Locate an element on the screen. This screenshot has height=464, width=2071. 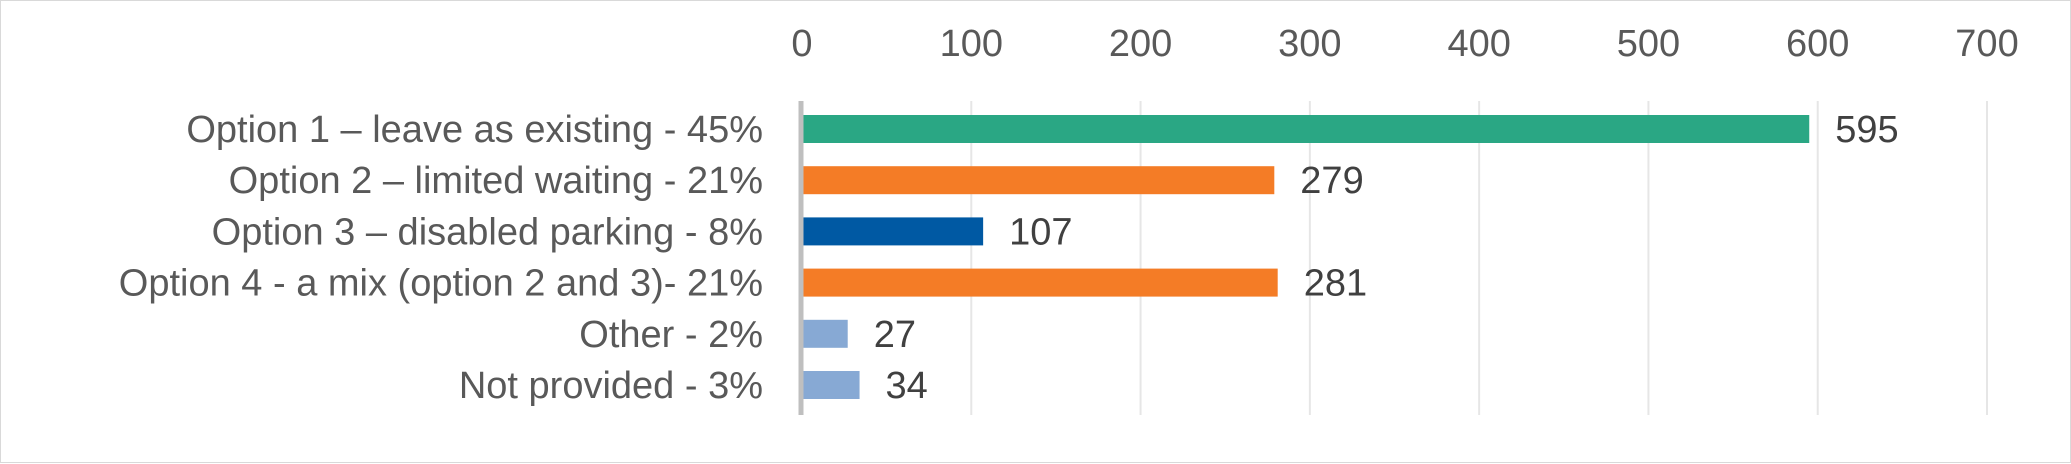
data-label: 281 is located at coordinates (1335, 284).